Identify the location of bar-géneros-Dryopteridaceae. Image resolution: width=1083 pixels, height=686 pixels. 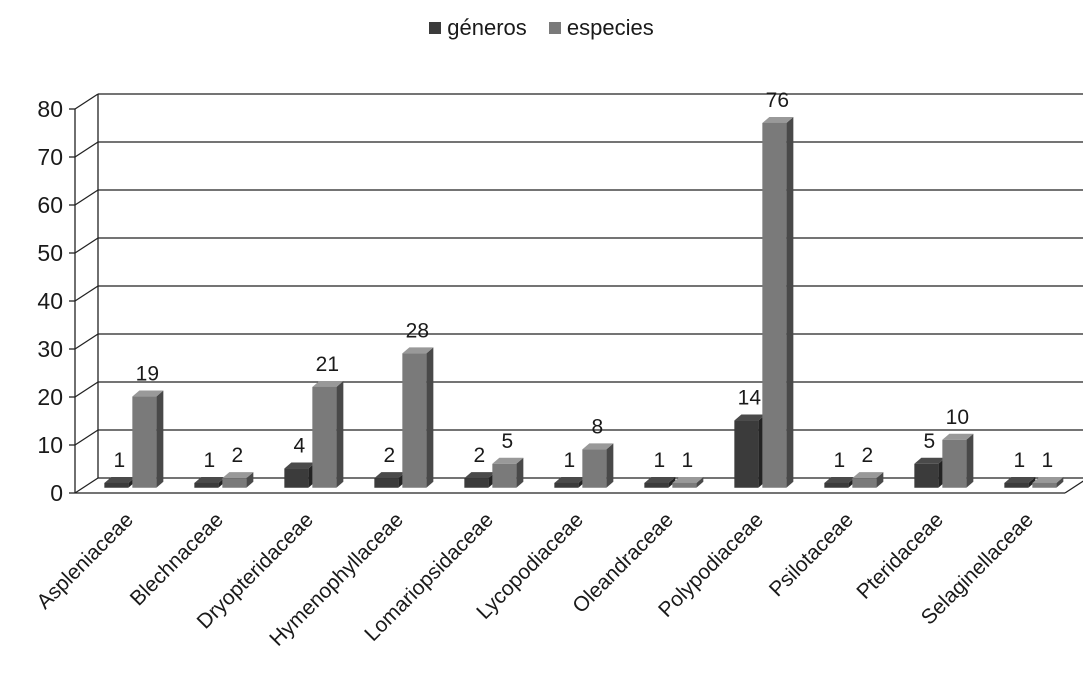
(300, 475).